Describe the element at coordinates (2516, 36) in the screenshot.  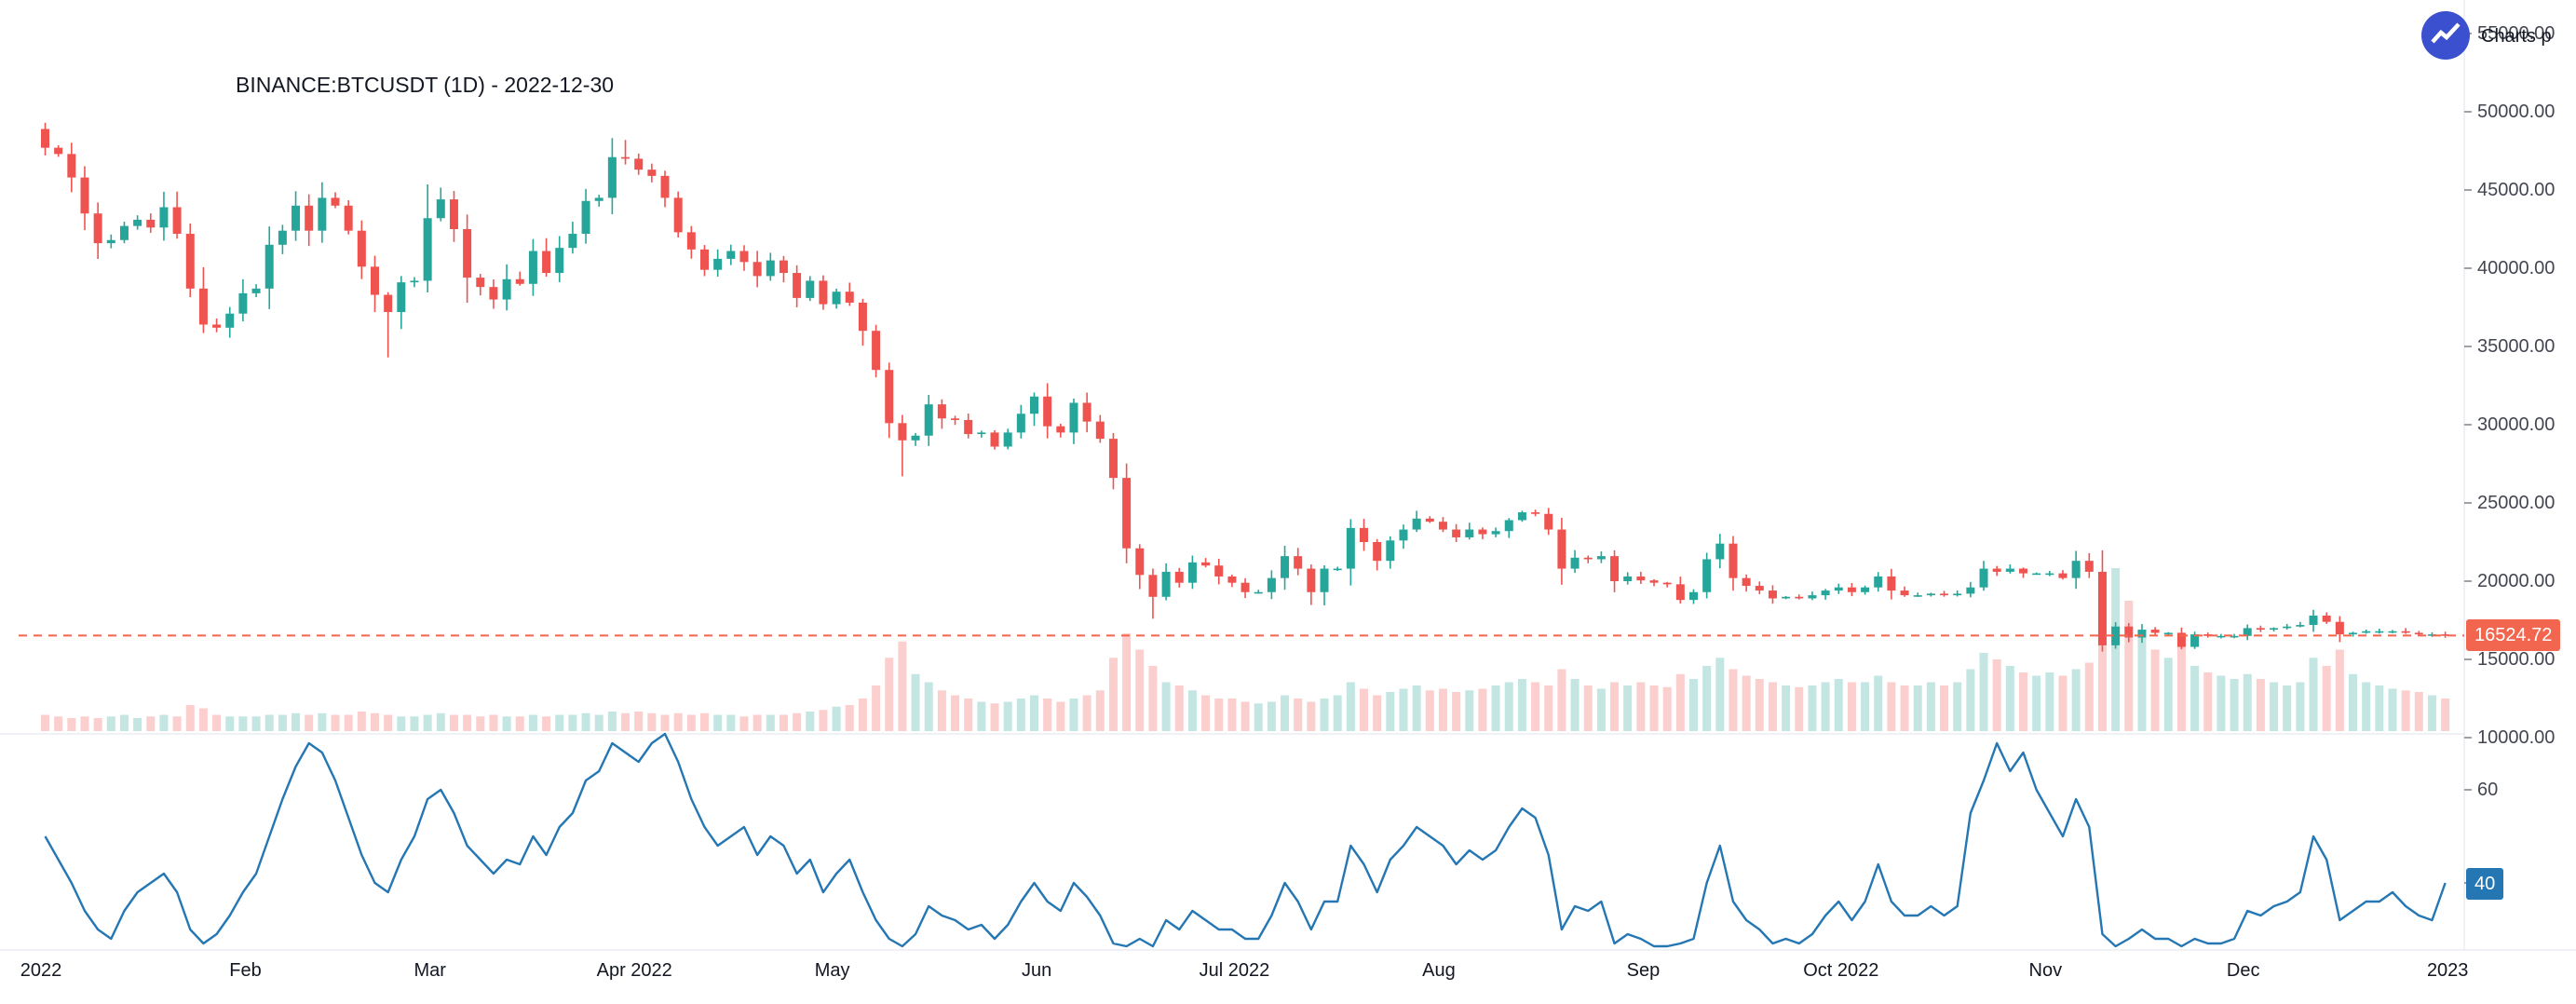
I see `tradingview-attribution-link: Charts p` at that location.